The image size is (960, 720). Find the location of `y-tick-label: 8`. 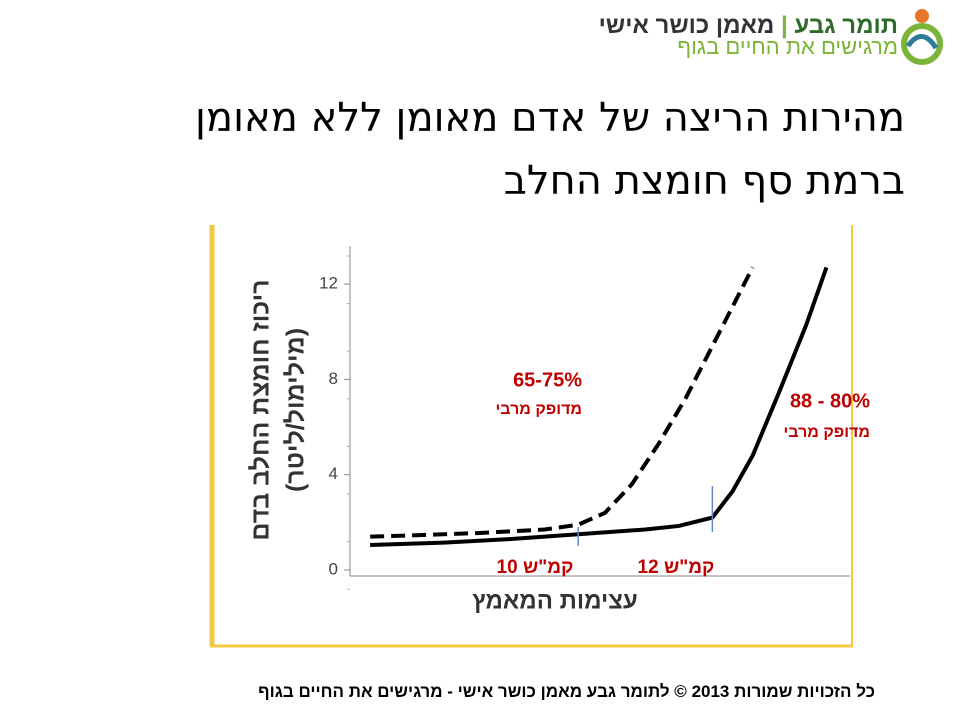

y-tick-label: 8 is located at coordinates (333, 378).